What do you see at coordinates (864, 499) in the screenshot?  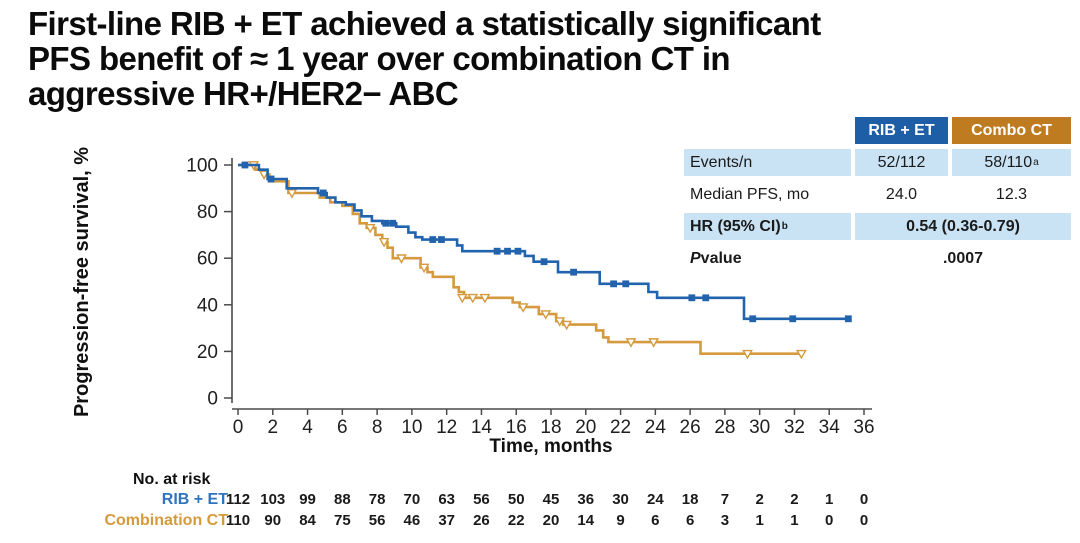 I see `at-risk-value: 0` at bounding box center [864, 499].